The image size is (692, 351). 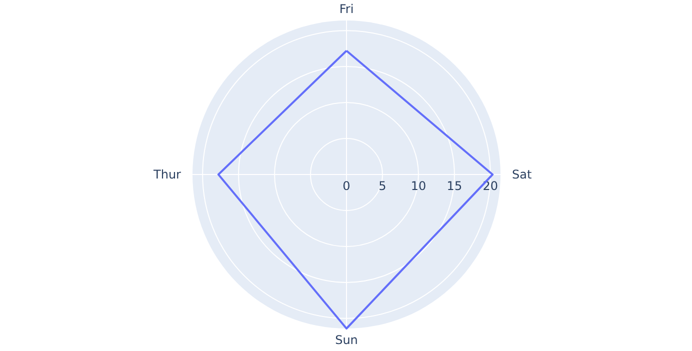 I want to click on y-tick-label: 10, so click(x=418, y=185).